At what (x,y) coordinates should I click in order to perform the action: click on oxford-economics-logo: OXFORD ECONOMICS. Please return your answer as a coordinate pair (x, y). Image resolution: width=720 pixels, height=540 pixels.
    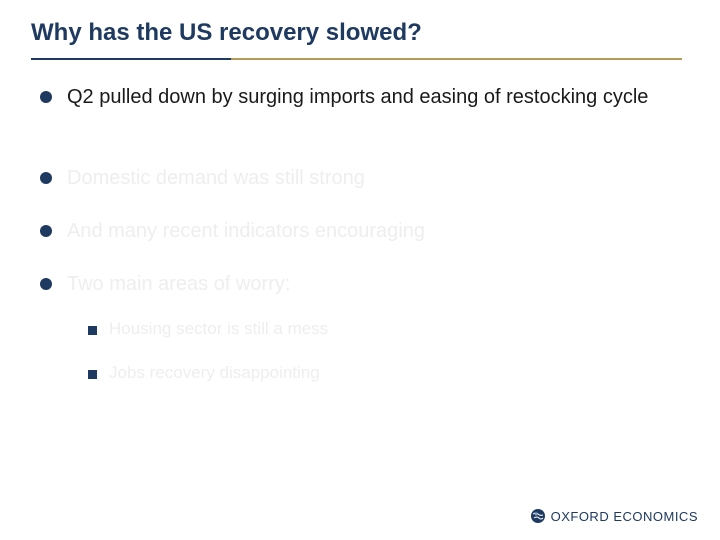
    Looking at the image, I should click on (614, 516).